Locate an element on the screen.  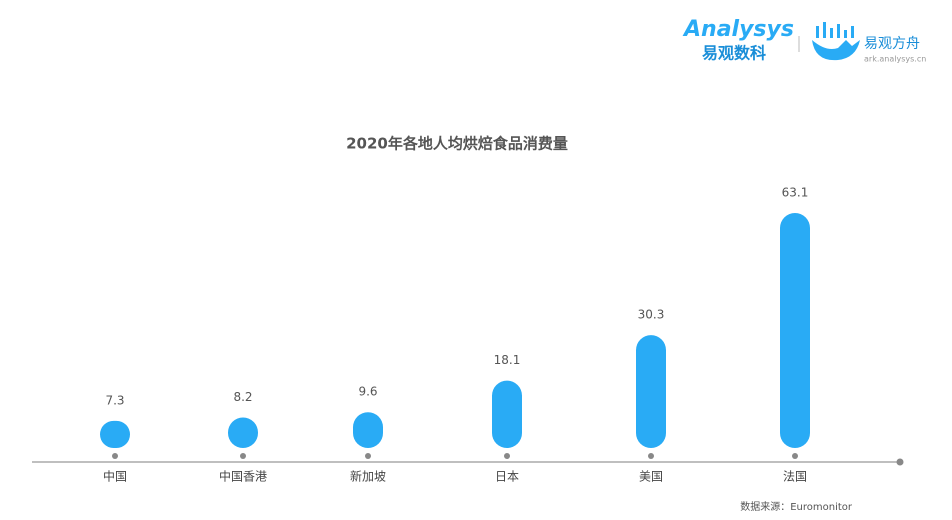
x-tick-label: 美国 is located at coordinates (651, 477).